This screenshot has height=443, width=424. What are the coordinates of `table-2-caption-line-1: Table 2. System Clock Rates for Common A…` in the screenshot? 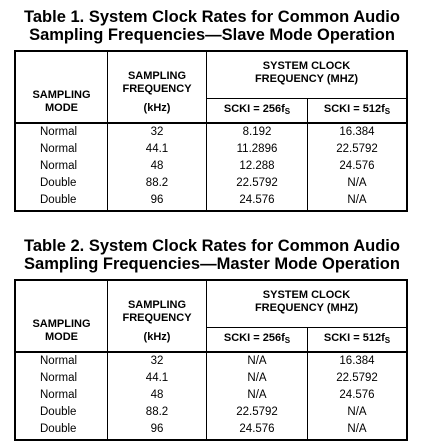 It's located at (212, 246).